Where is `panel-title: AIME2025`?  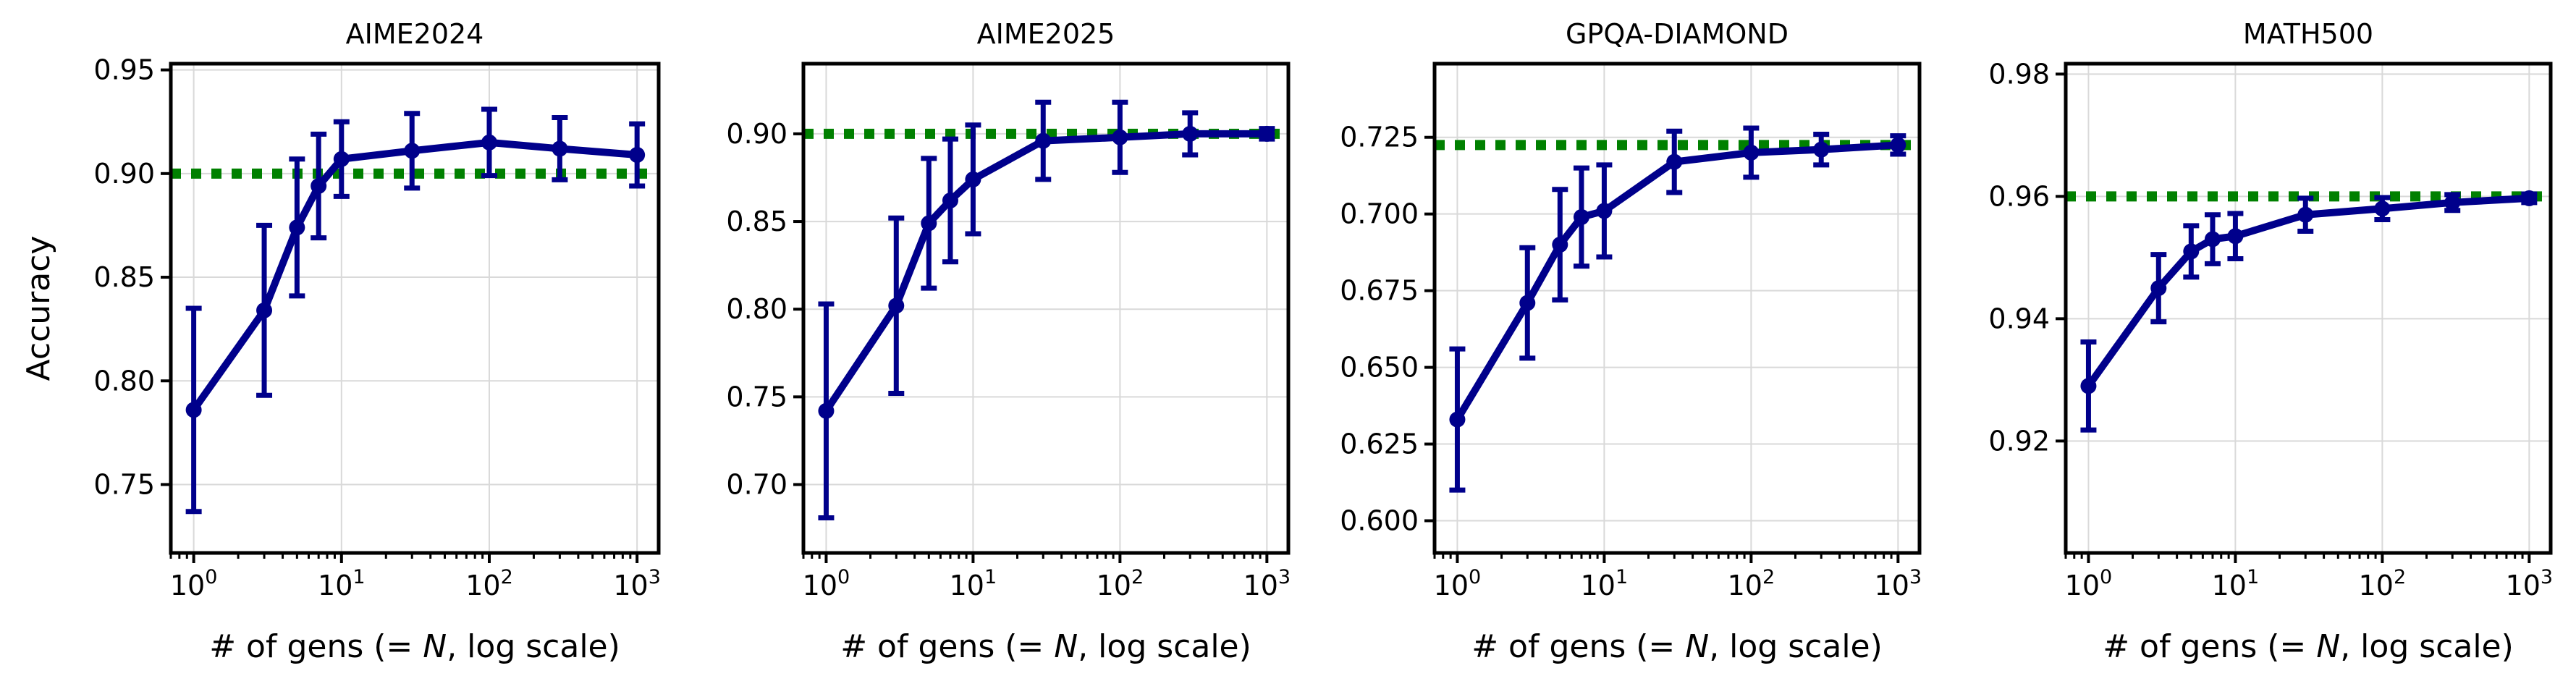
panel-title: AIME2025 is located at coordinates (1046, 34).